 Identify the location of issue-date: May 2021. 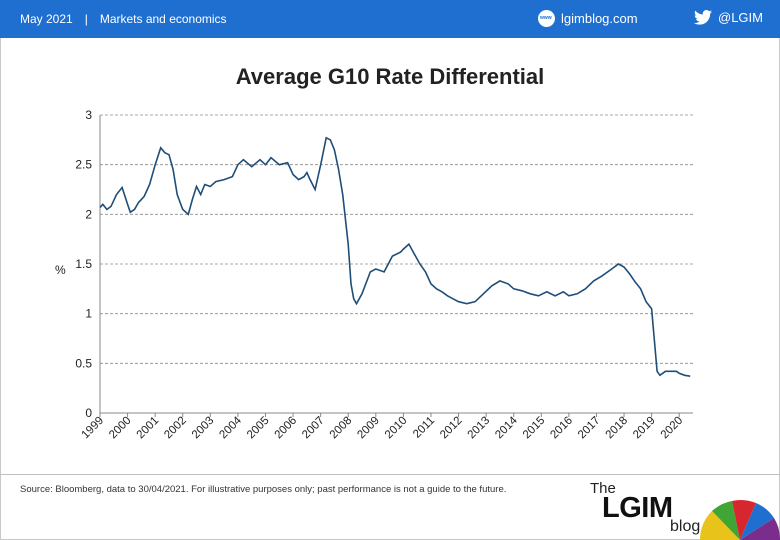
(46, 19).